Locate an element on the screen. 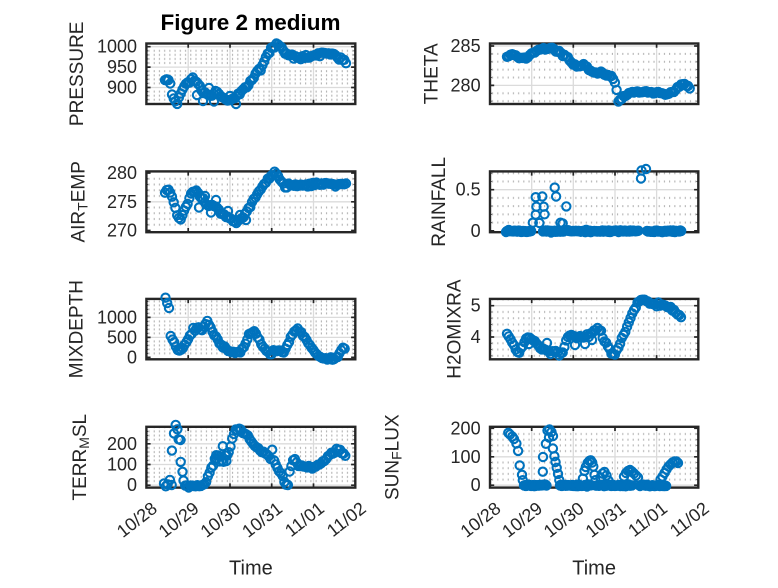 The image size is (778, 588). svg-text: 4 is located at coordinates (476, 337).